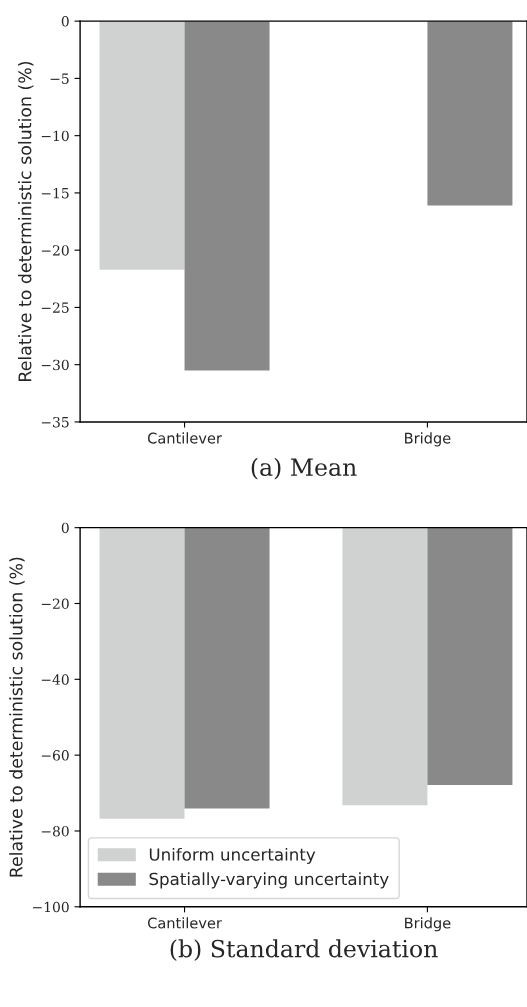 The height and width of the screenshot is (1007, 527). What do you see at coordinates (55, 193) in the screenshot?
I see `y-tick-label: −15` at bounding box center [55, 193].